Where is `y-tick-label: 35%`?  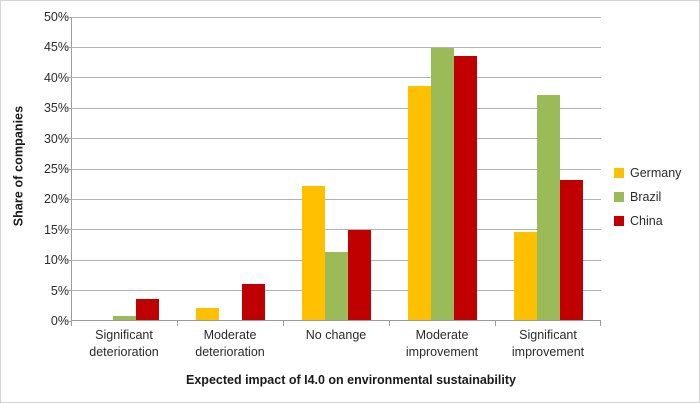
y-tick-label: 35% is located at coordinates (56, 107).